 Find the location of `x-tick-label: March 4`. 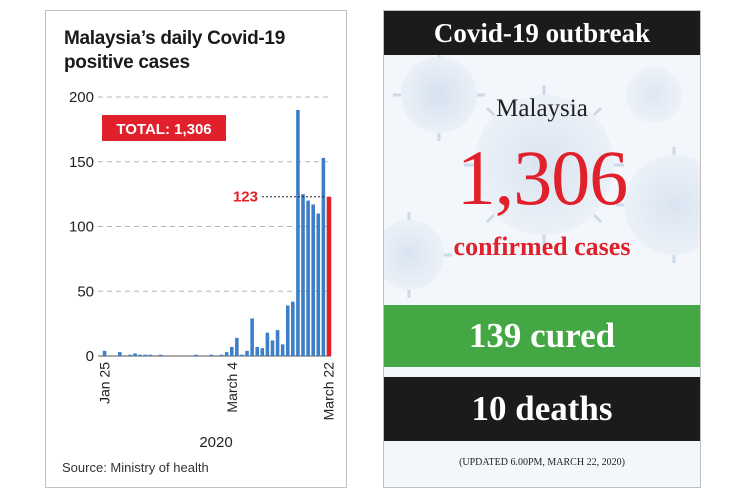

x-tick-label: March 4 is located at coordinates (232, 387).